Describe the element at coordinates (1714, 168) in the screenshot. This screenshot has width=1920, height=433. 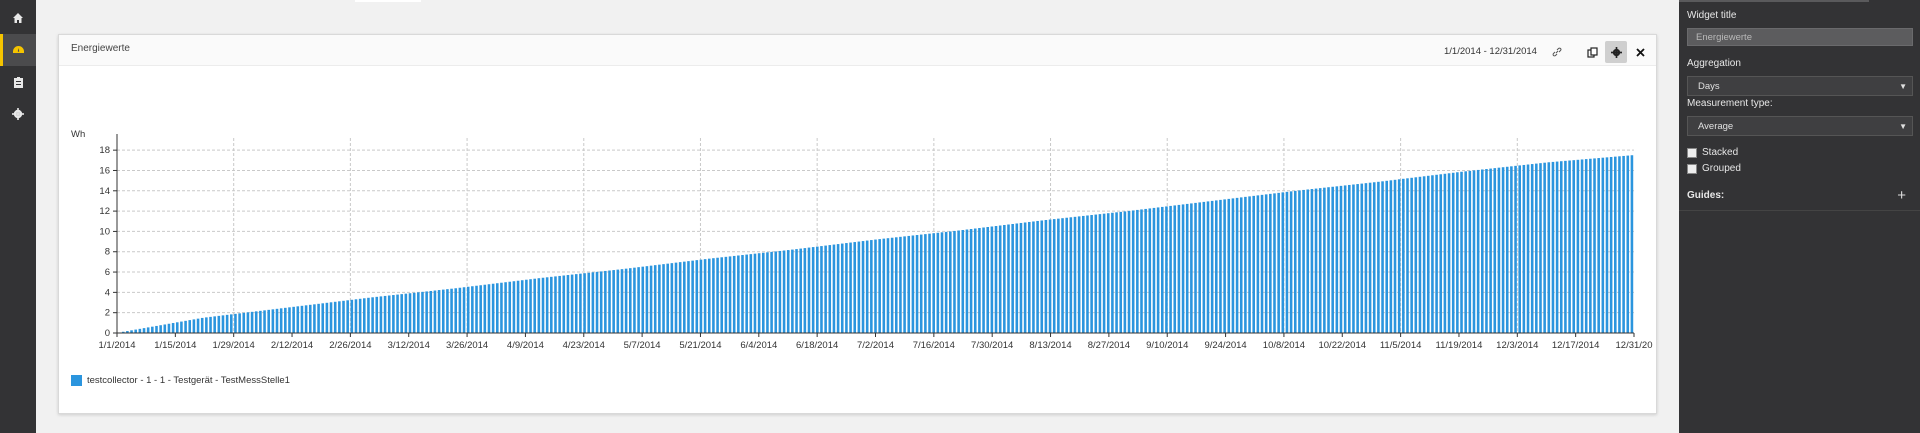
I see `grouped-checkbox: Grouped` at that location.